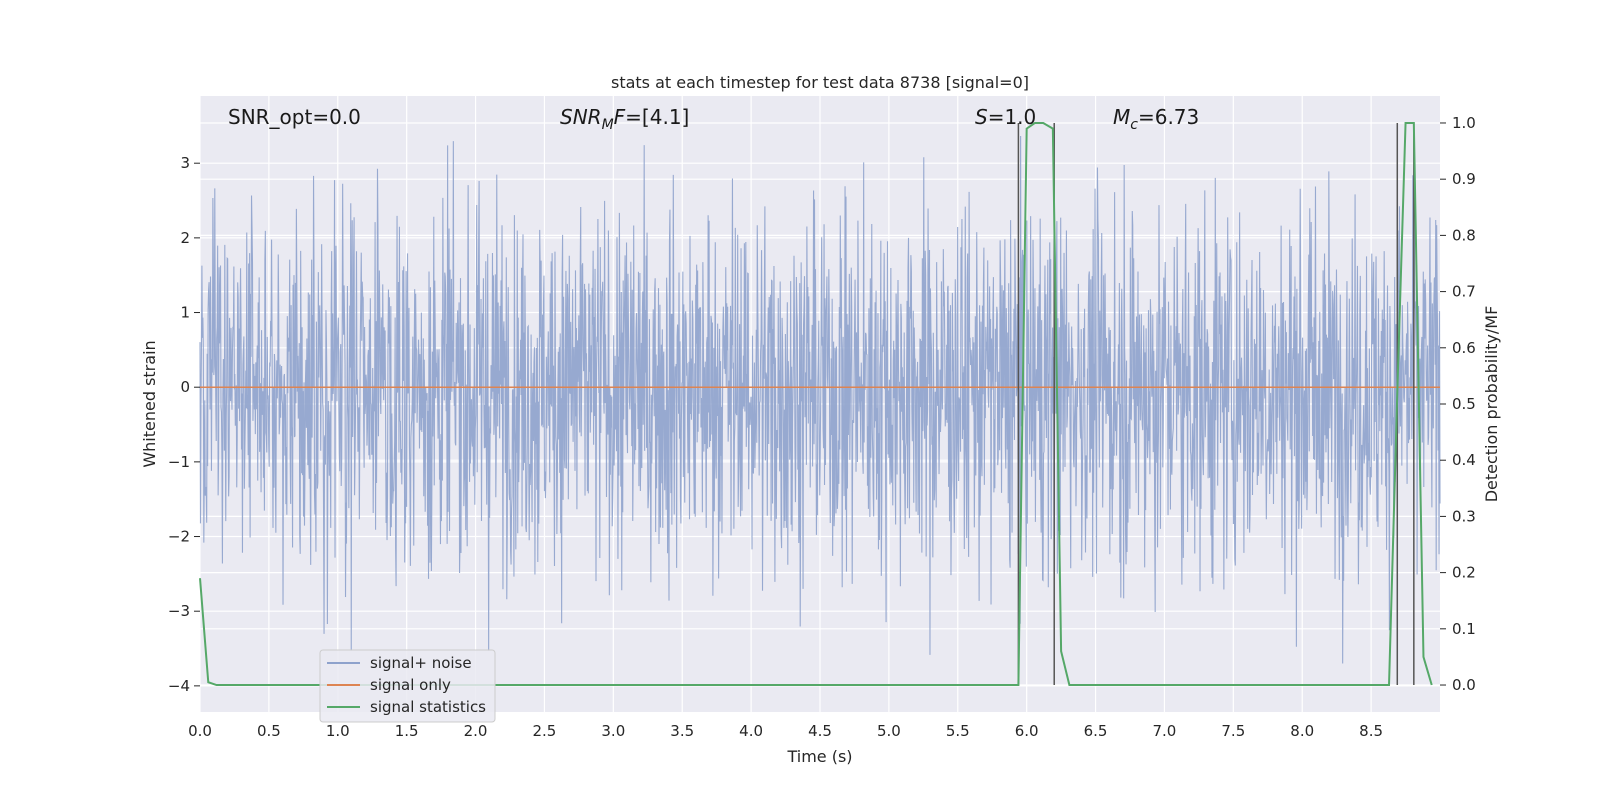 This screenshot has width=1600, height=800. Describe the element at coordinates (1464, 123) in the screenshot. I see `y-right-tick-label: 1.0` at that location.